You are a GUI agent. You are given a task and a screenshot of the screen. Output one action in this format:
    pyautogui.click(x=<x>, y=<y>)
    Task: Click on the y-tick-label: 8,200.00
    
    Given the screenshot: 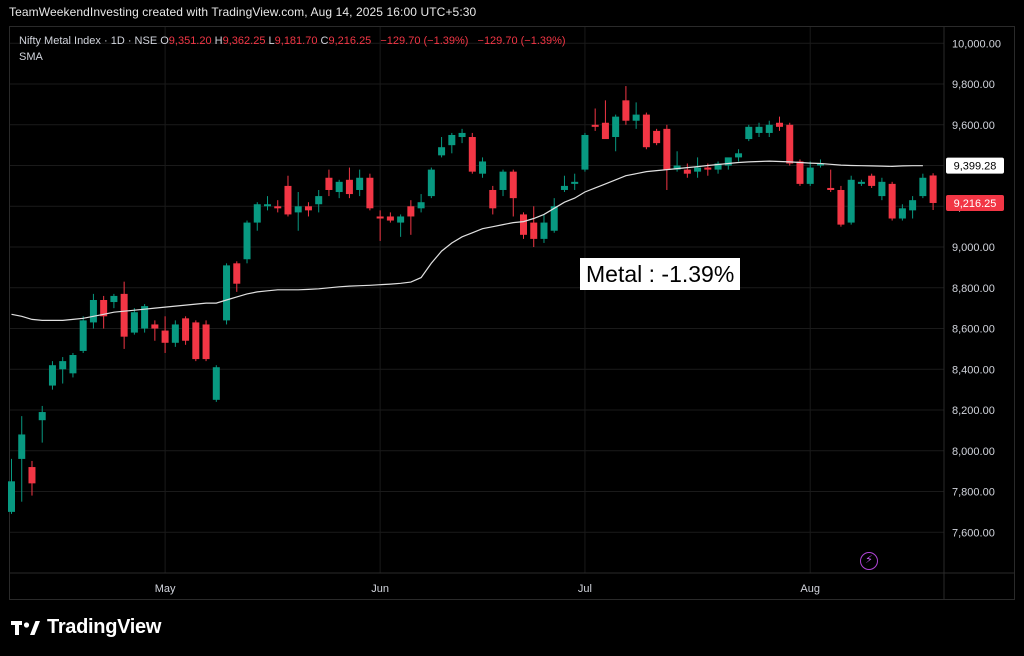 What is the action you would take?
    pyautogui.click(x=973, y=411)
    